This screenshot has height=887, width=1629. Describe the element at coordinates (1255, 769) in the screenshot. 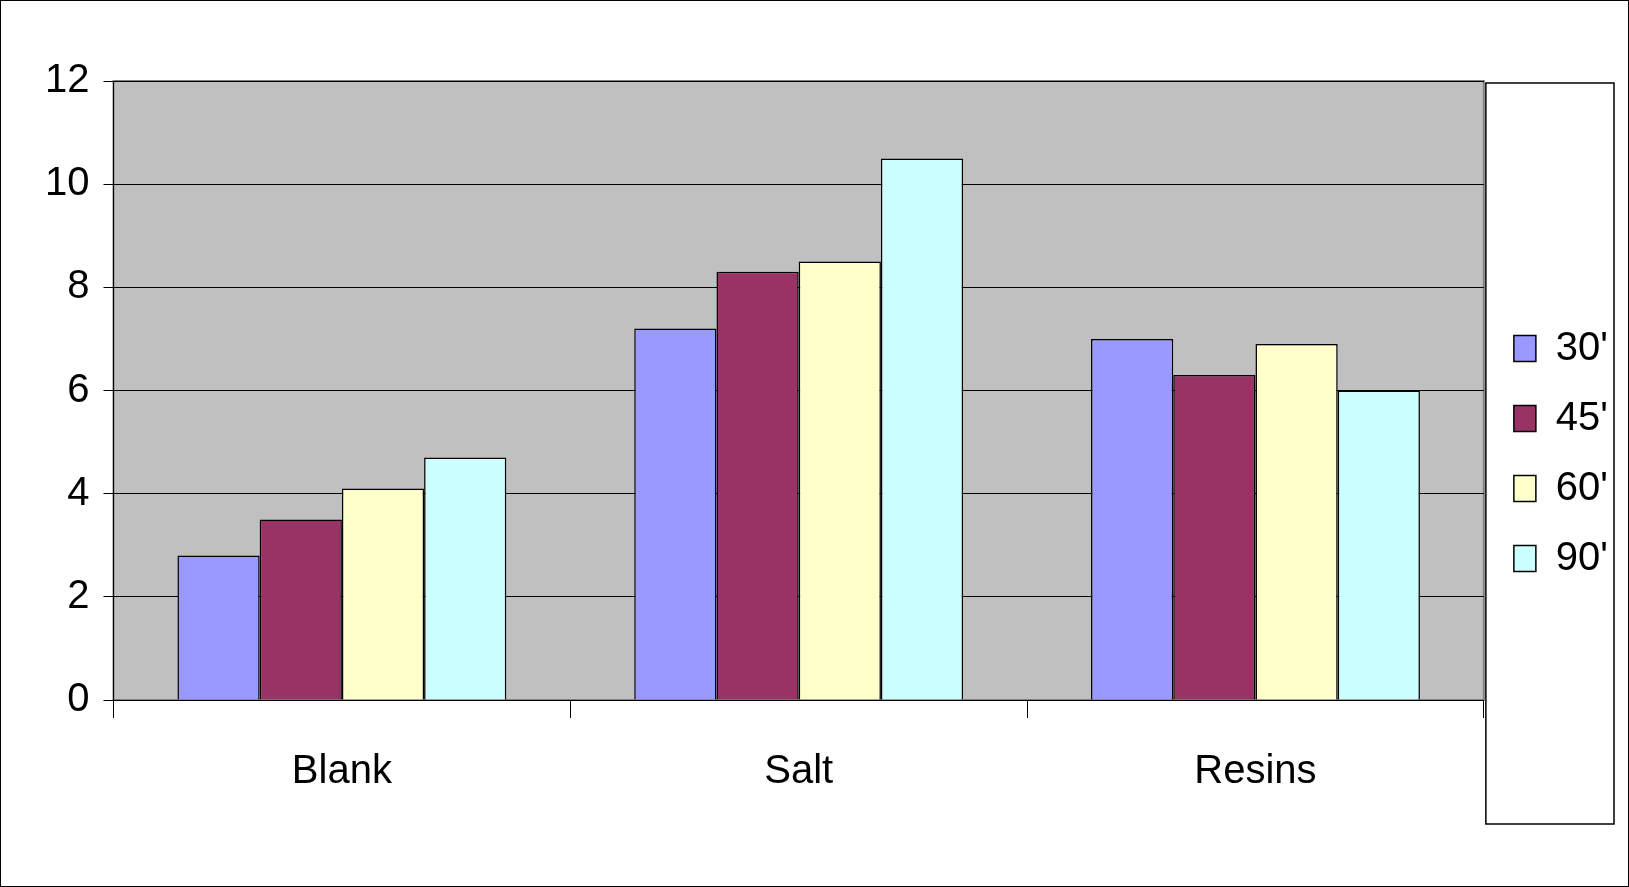

I see `x-tick-label: Resins` at that location.